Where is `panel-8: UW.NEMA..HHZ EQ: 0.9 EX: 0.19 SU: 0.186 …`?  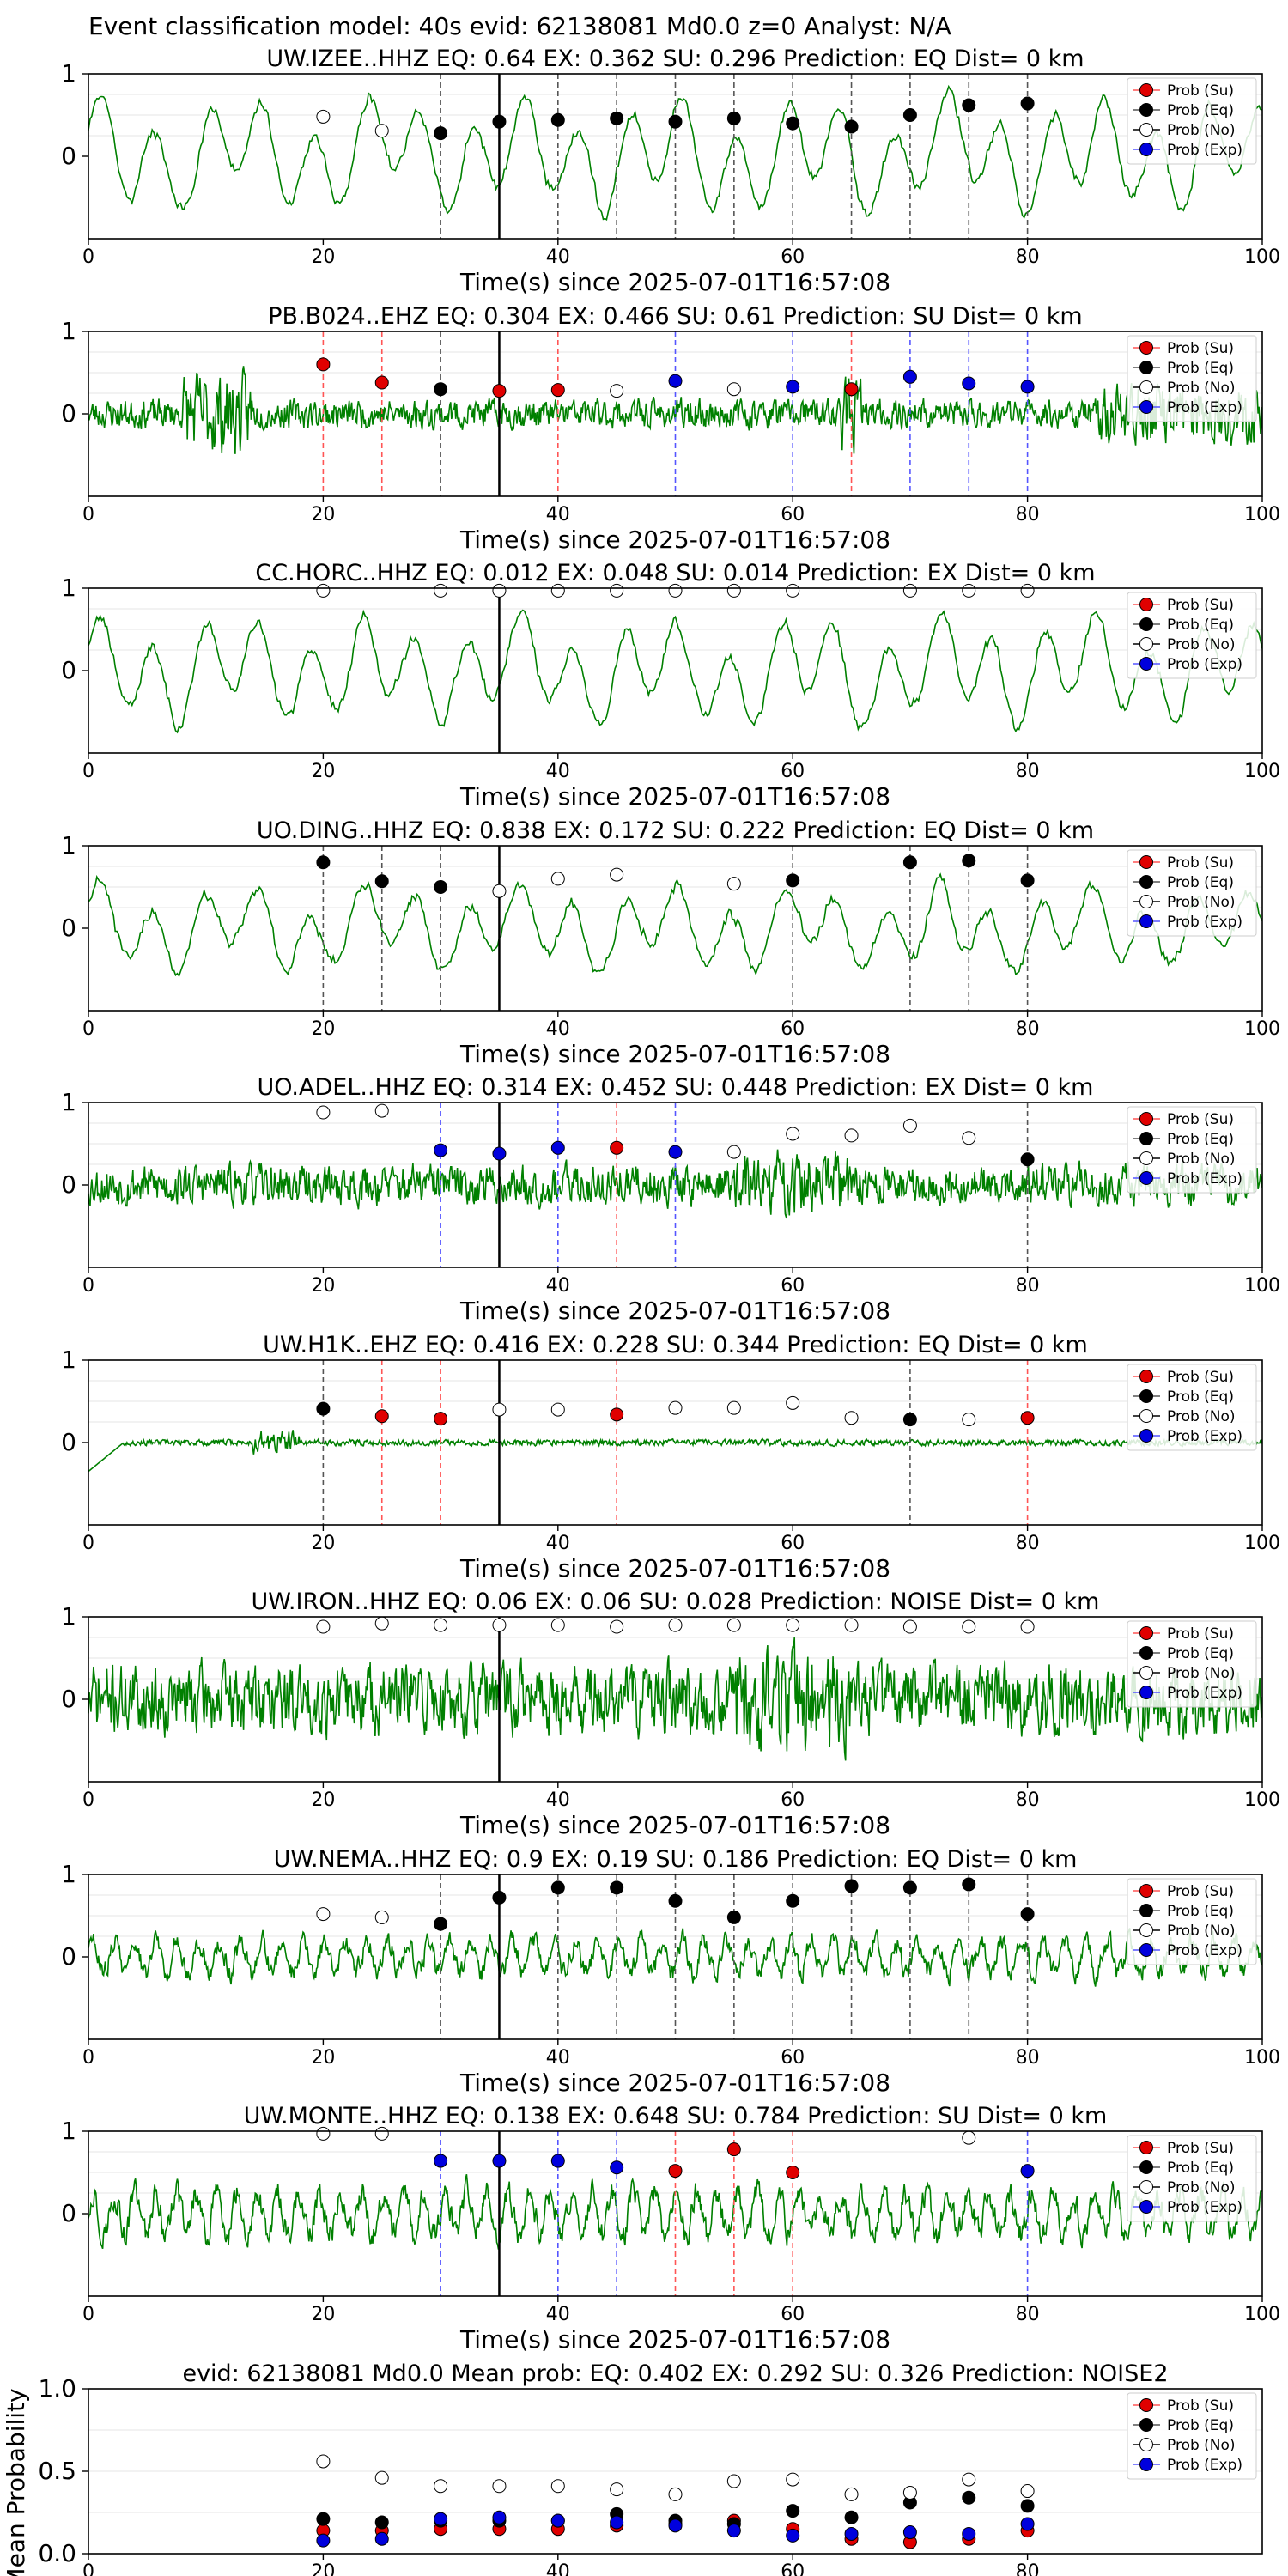
panel-8: UW.NEMA..HHZ EQ: 0.9 EX: 0.19 SU: 0.186 … is located at coordinates (671, 1972).